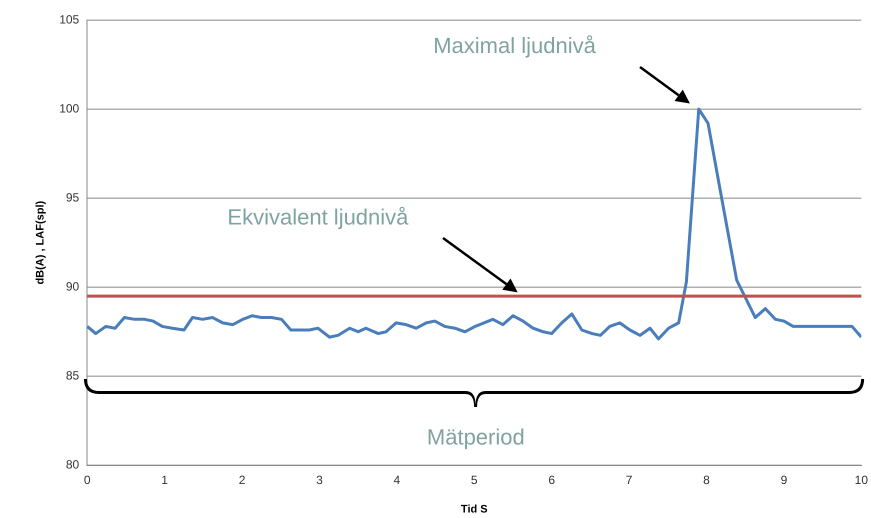  I want to click on x-tick-label: 7, so click(629, 479).